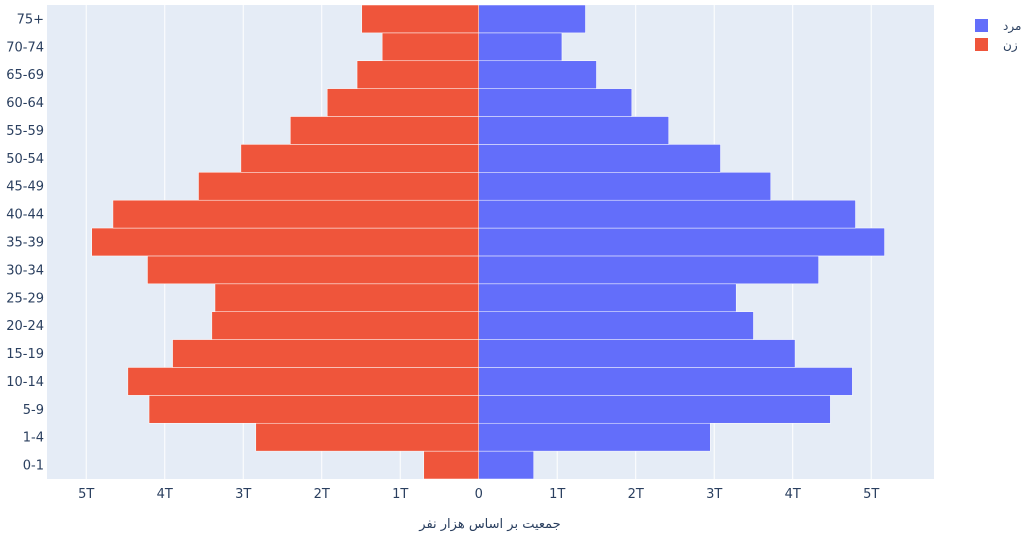  Describe the element at coordinates (33, 438) in the screenshot. I see `y-tick-label: 1-4` at that location.